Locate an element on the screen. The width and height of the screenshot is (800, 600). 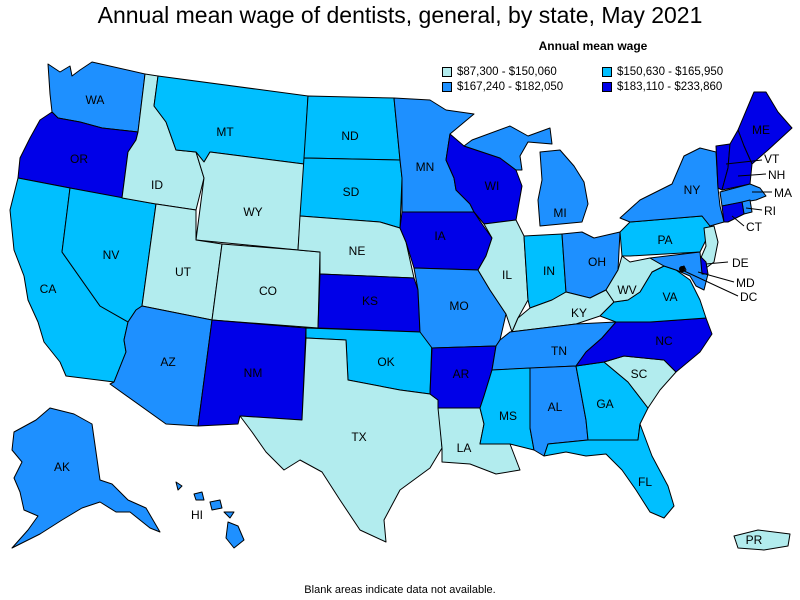
state-ny is located at coordinates (672, 187).